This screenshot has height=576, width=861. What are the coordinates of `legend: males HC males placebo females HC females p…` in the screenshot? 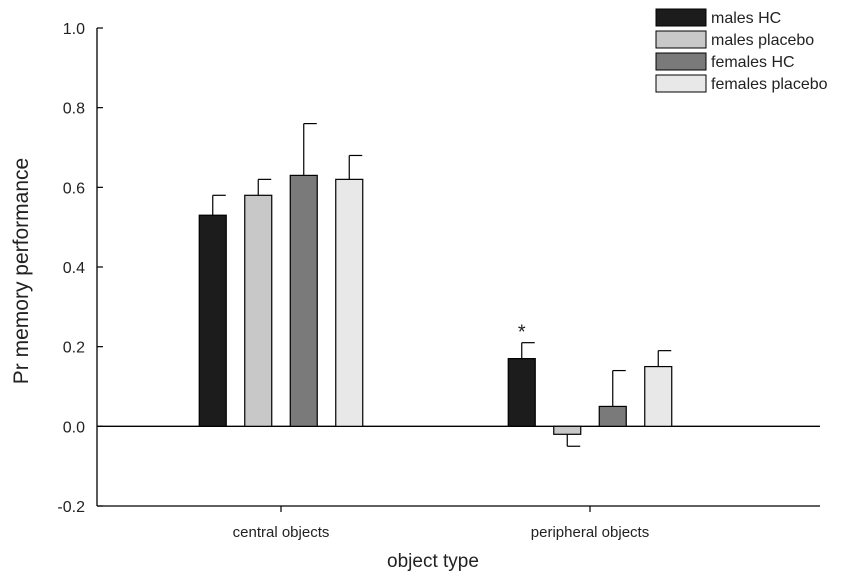 It's located at (741, 50).